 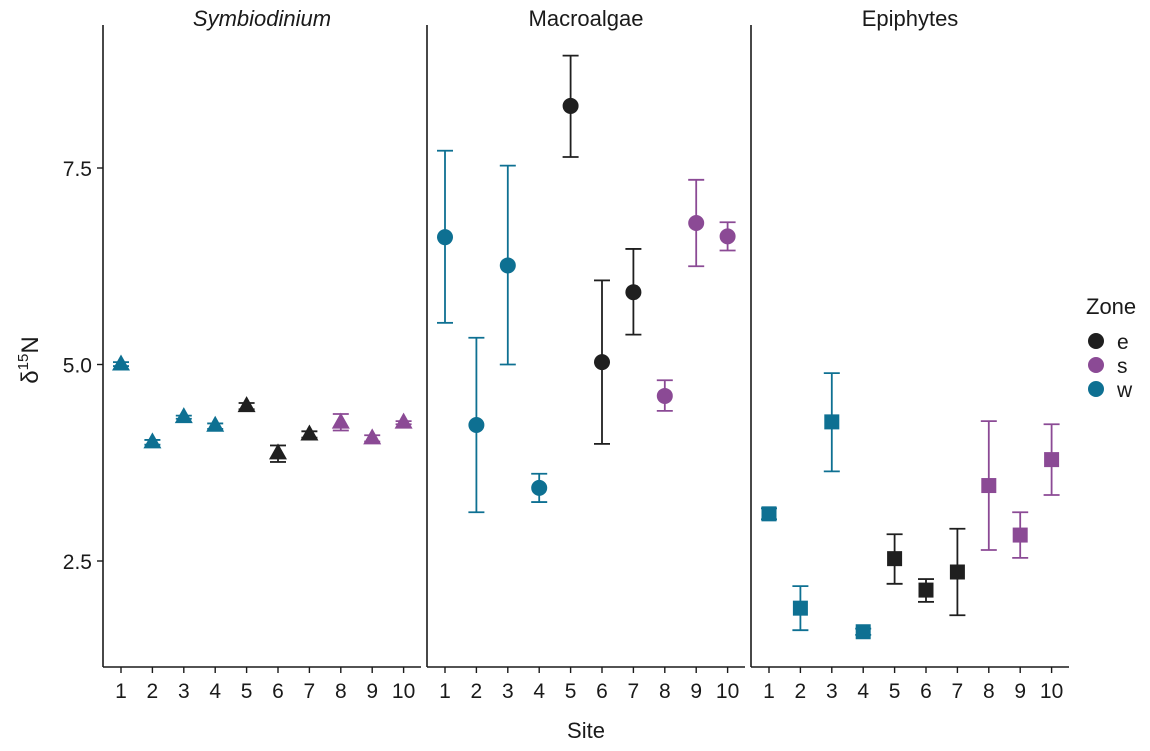 I want to click on panel-title: Epiphytes, so click(x=910, y=18).